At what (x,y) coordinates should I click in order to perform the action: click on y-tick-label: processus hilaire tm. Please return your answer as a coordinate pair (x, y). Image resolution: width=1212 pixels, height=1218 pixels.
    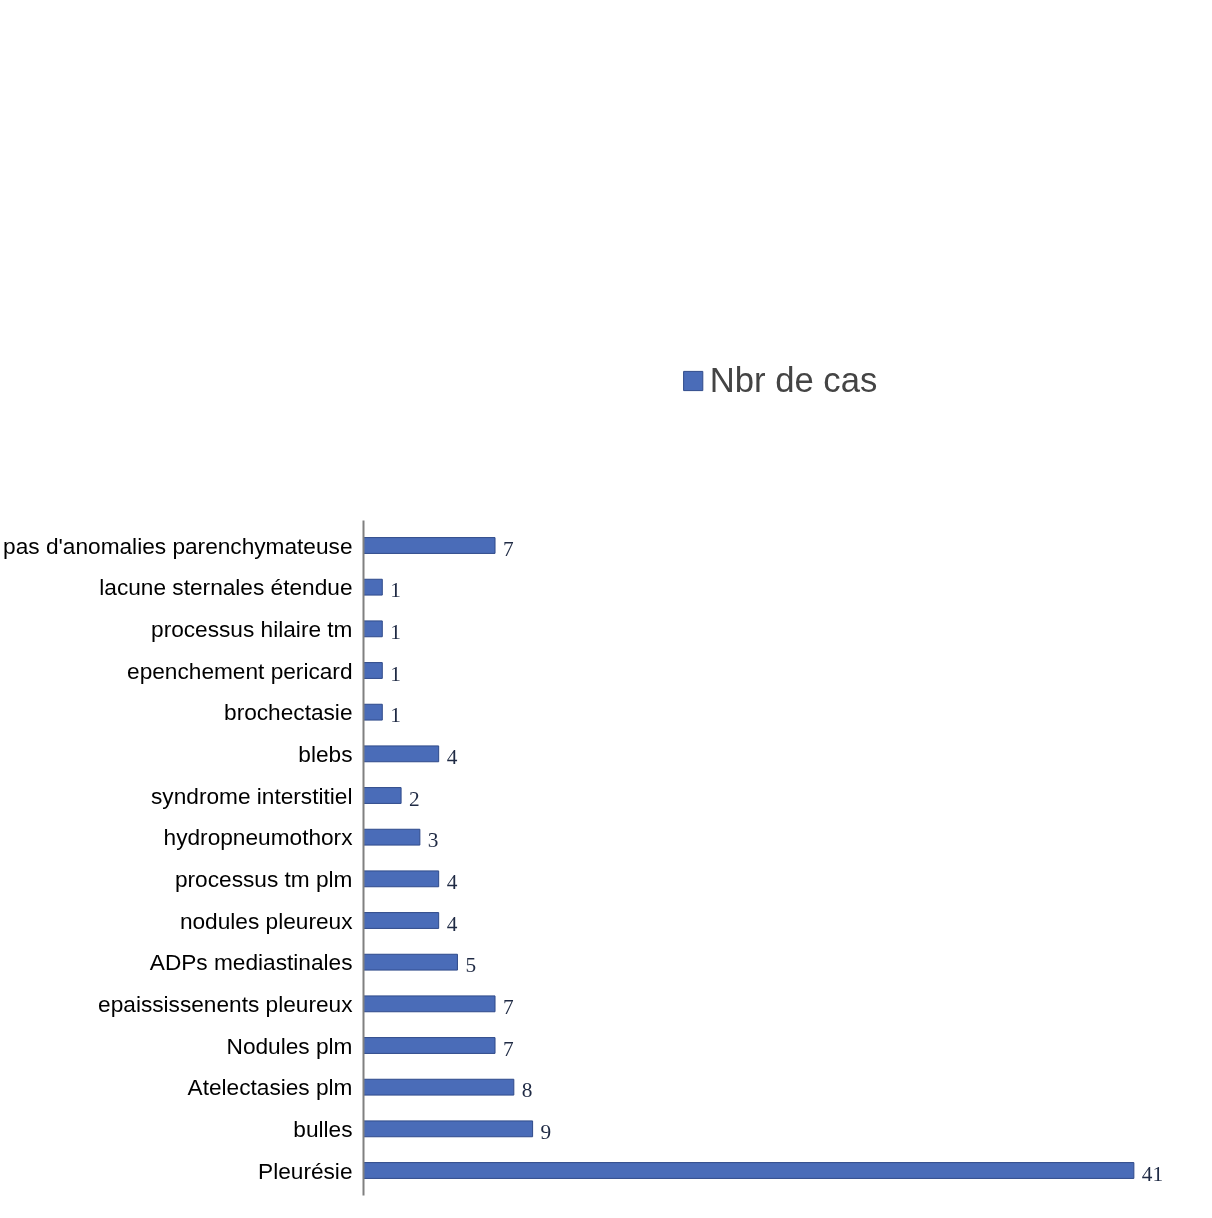
    Looking at the image, I should click on (252, 628).